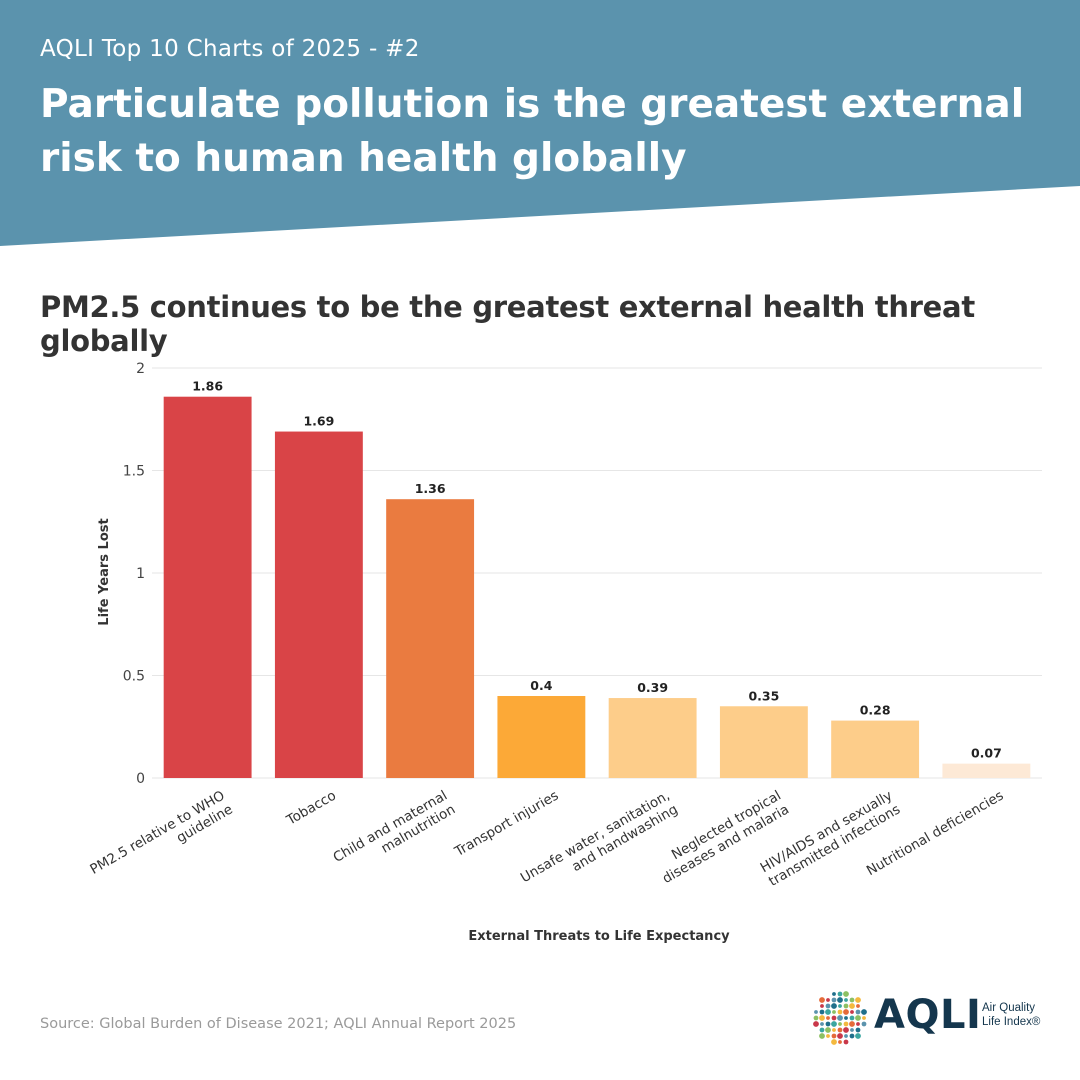 This screenshot has height=1080, width=1080. Describe the element at coordinates (140, 779) in the screenshot. I see `y-tick-label: 0` at that location.